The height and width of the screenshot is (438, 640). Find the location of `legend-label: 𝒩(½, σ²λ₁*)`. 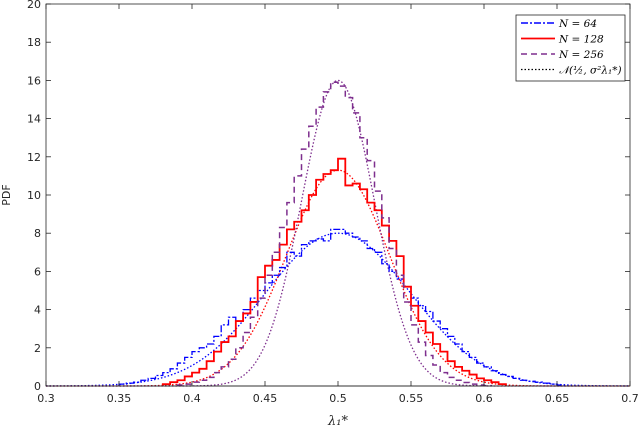

legend-label: 𝒩(½, σ²λ₁*) is located at coordinates (590, 71).